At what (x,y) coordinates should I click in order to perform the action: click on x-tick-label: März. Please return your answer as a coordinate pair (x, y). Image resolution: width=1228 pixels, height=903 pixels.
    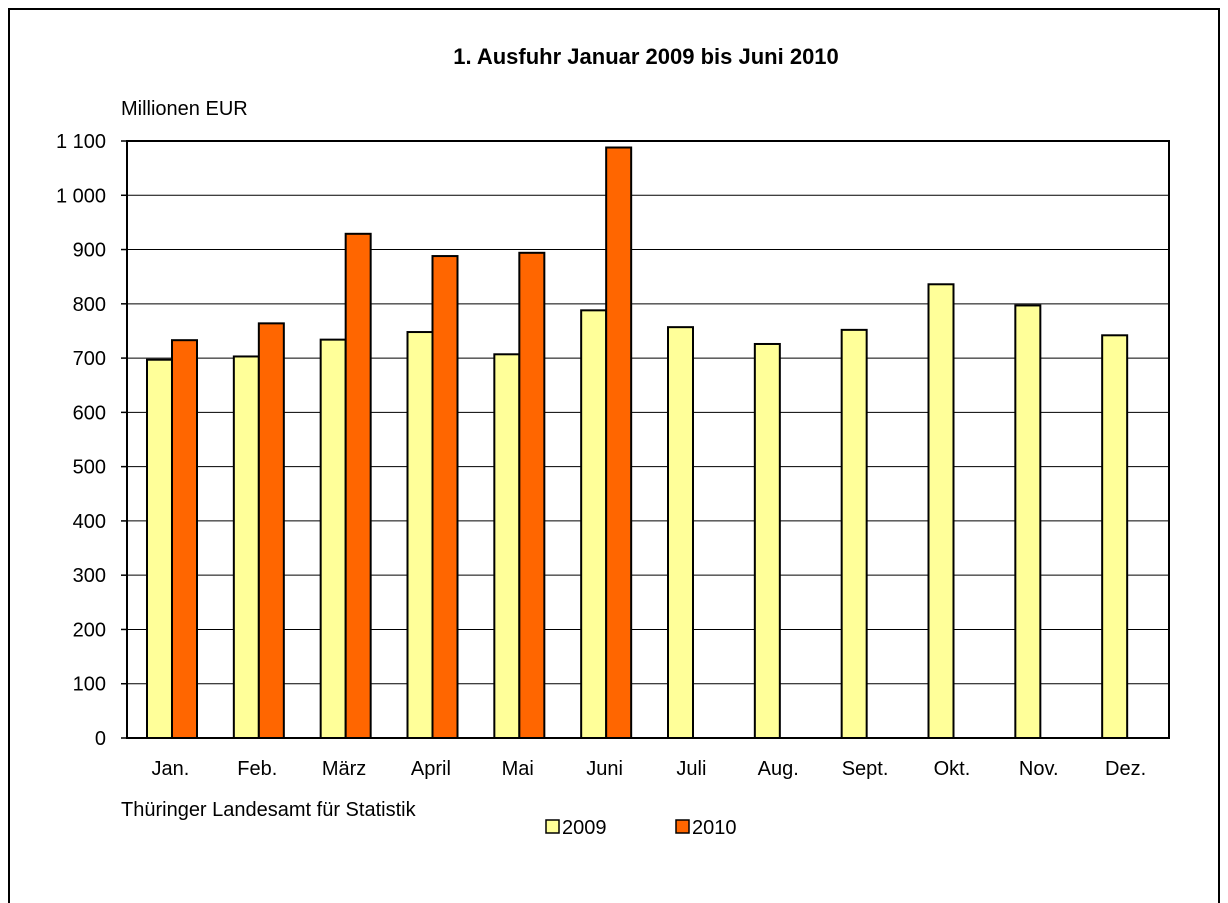
    Looking at the image, I should click on (344, 769).